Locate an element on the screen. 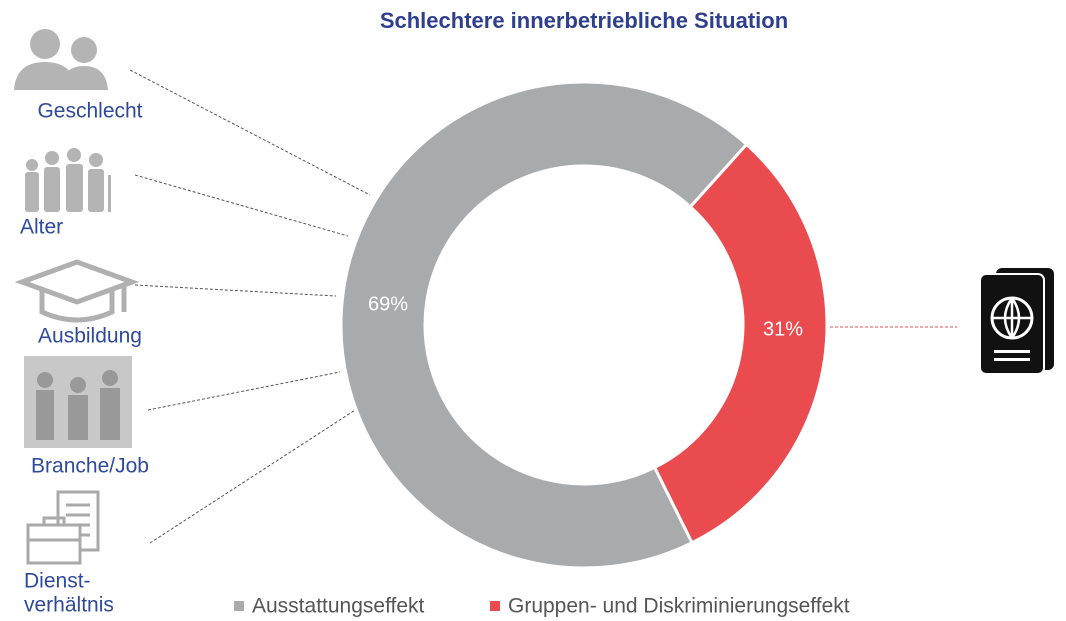  icon-age is located at coordinates (68, 180).